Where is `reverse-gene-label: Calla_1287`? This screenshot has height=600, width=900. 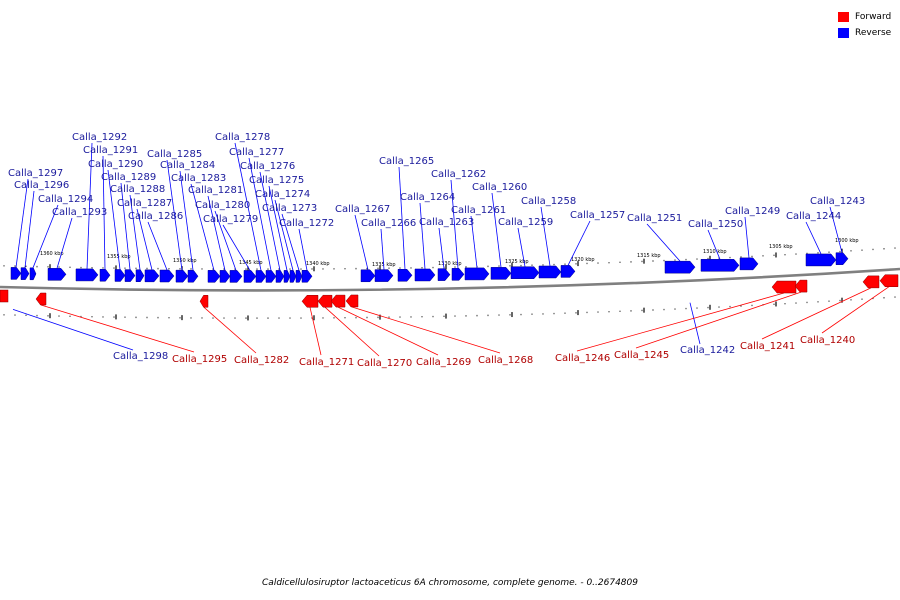
reverse-gene-label: Calla_1287 is located at coordinates (144, 203).